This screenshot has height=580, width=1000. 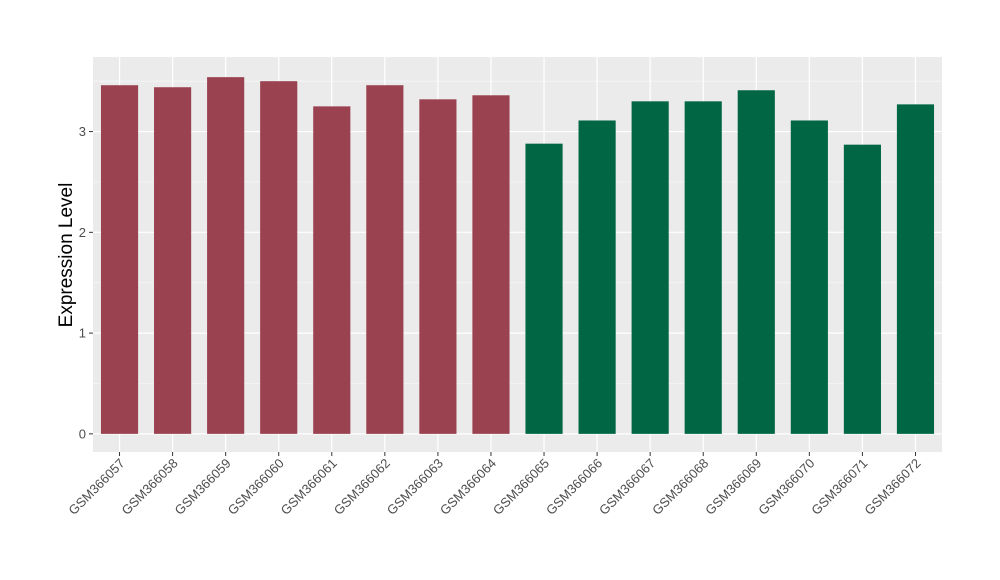 I want to click on bar-GSM366060, so click(x=279, y=257).